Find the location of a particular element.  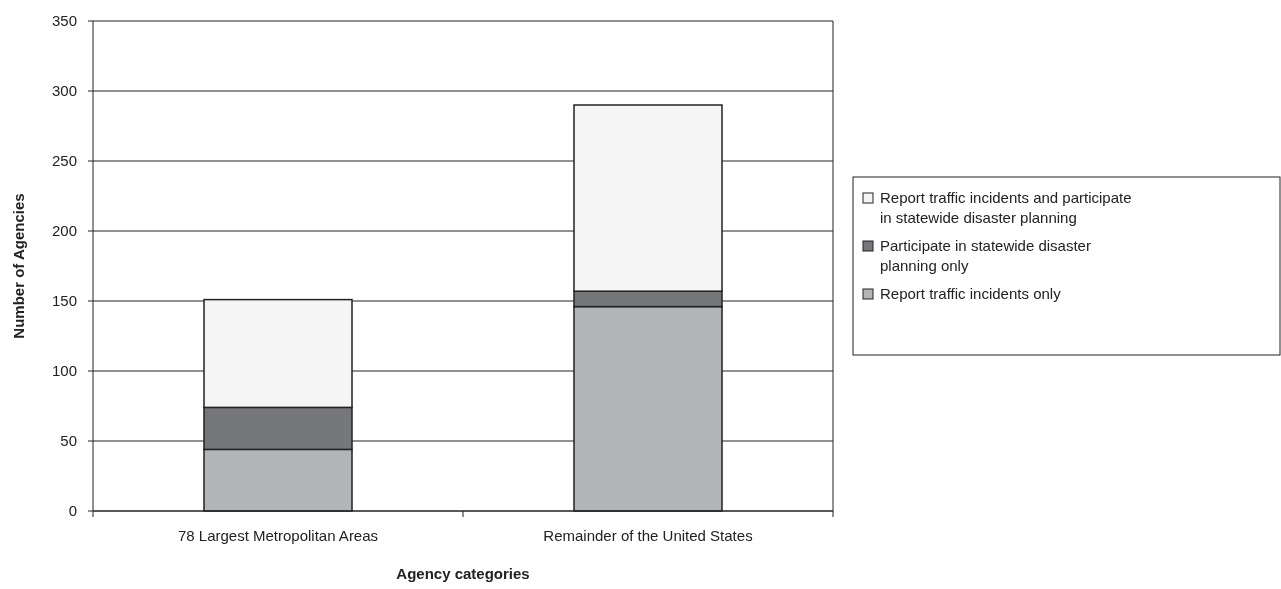

y-axis-title: Number of Agencies is located at coordinates (18, 266).